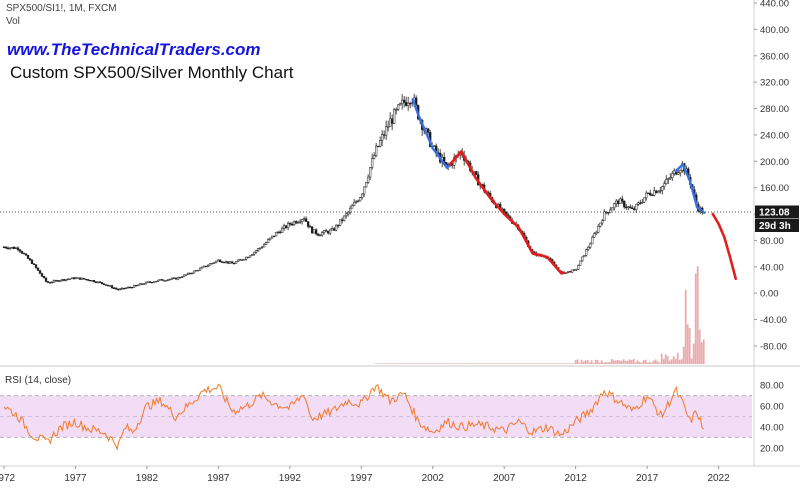 Image resolution: width=800 pixels, height=494 pixels. I want to click on rsi-indicator-label: RSI (14, close), so click(38, 380).